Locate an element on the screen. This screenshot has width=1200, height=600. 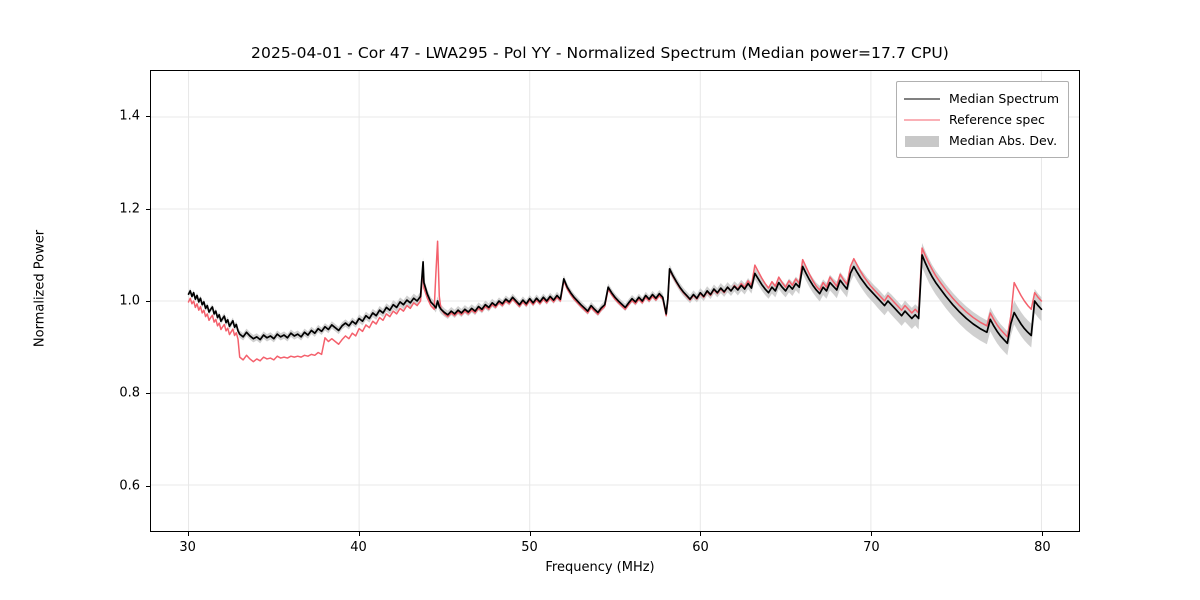
legend-label: Median Abs. Dev. is located at coordinates (1003, 140).